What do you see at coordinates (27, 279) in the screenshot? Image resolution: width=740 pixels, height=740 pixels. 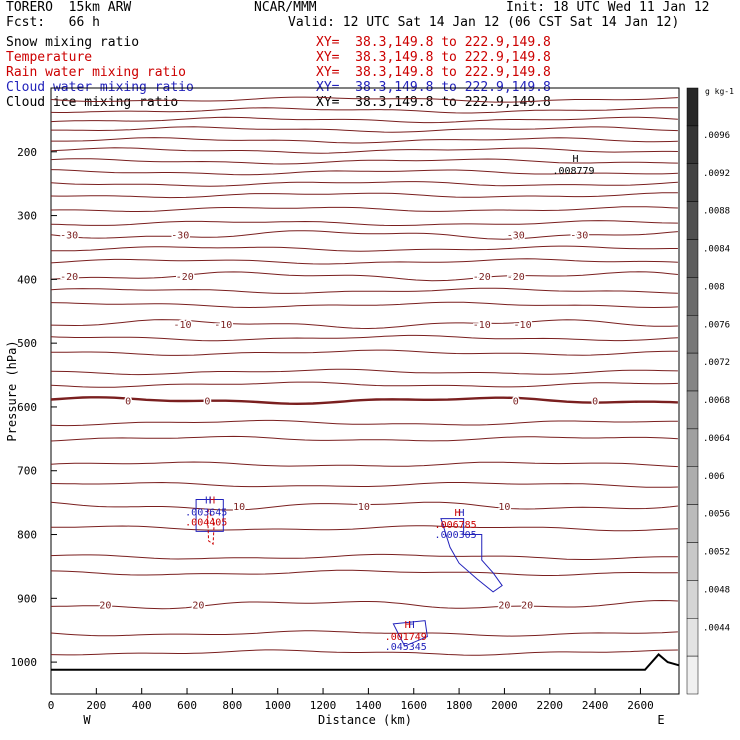 I see `y-tick-label: 400` at bounding box center [27, 279].